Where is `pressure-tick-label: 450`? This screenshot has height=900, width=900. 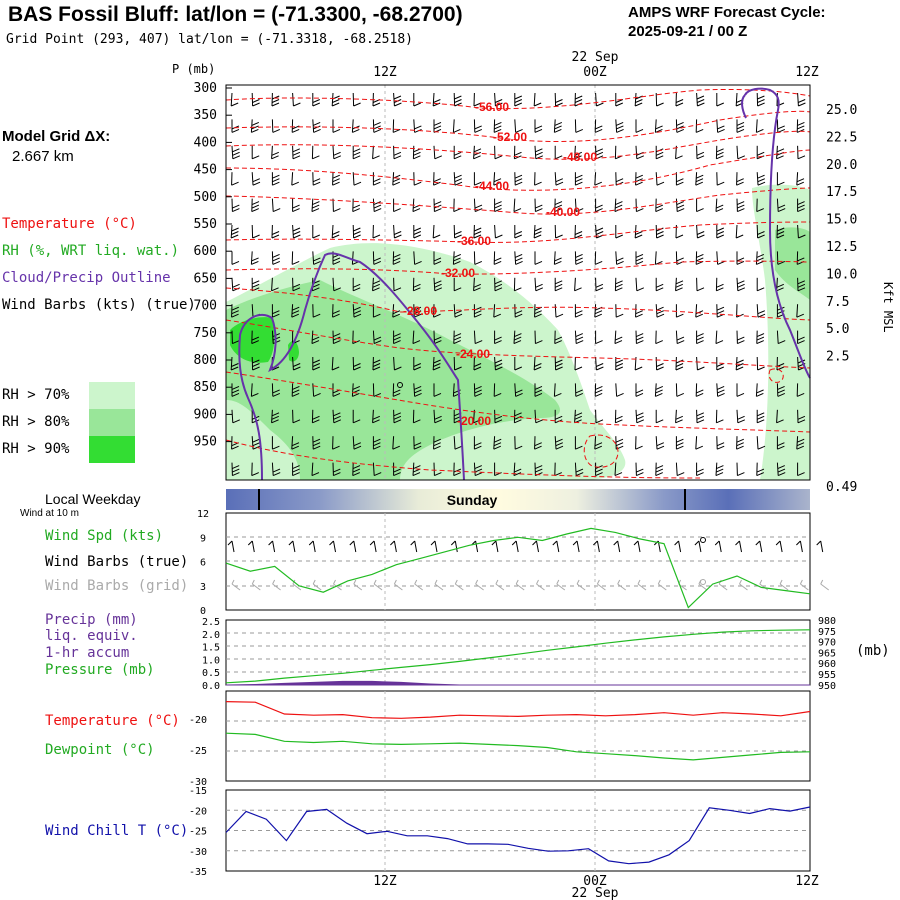
pressure-tick-label: 450 is located at coordinates (205, 170).